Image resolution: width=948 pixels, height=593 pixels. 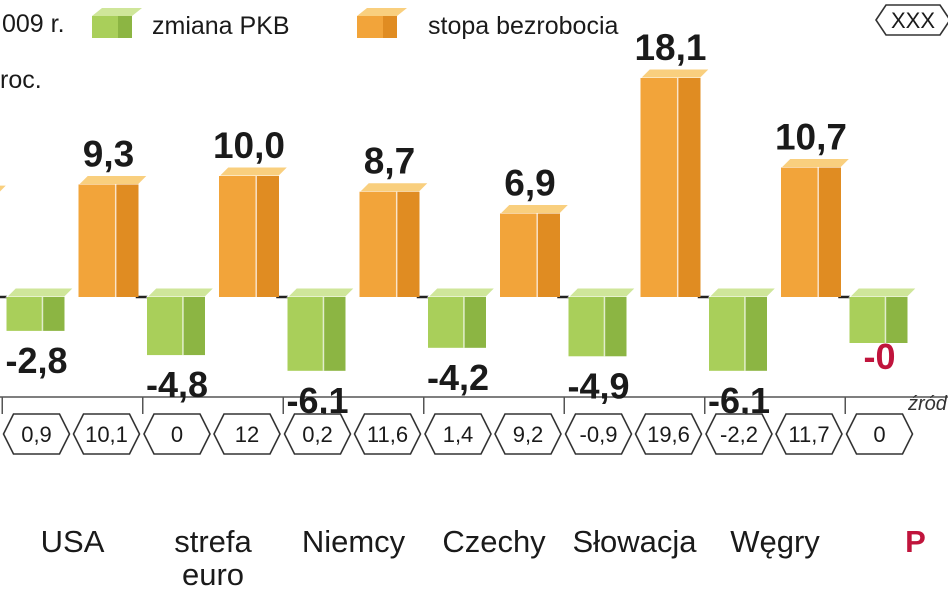 What do you see at coordinates (775, 541) in the screenshot?
I see `category-label-6: Węgry` at bounding box center [775, 541].